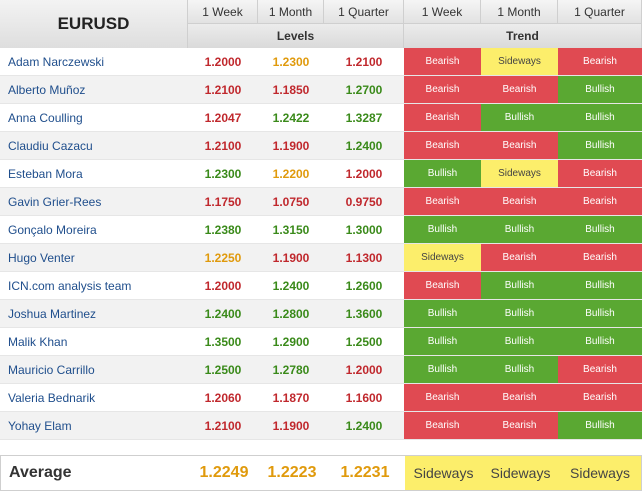 The image size is (642, 493). What do you see at coordinates (38, 341) in the screenshot?
I see `expert-name-link: Malik Khan` at bounding box center [38, 341].